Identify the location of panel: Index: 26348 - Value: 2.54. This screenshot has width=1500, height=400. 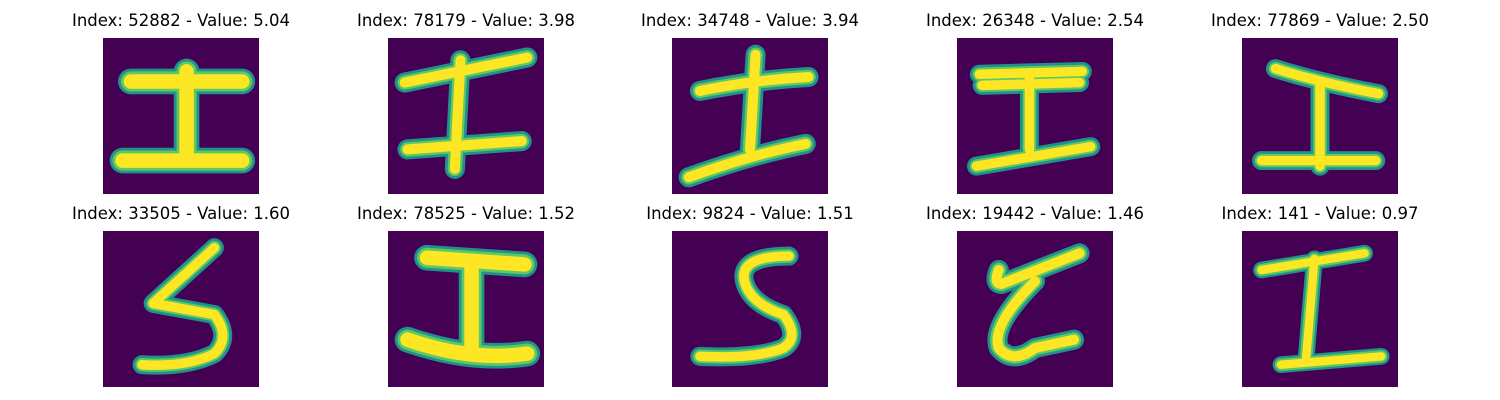
(1035, 103).